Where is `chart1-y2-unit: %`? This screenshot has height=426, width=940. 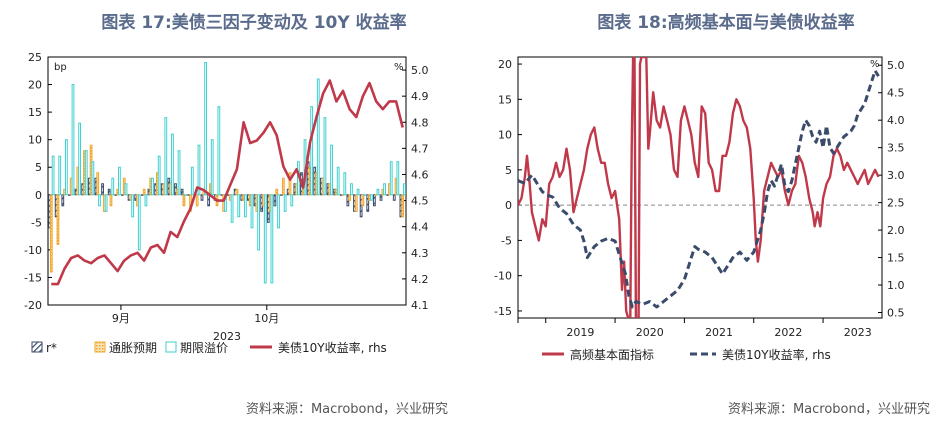
chart1-y2-unit: % is located at coordinates (399, 67).